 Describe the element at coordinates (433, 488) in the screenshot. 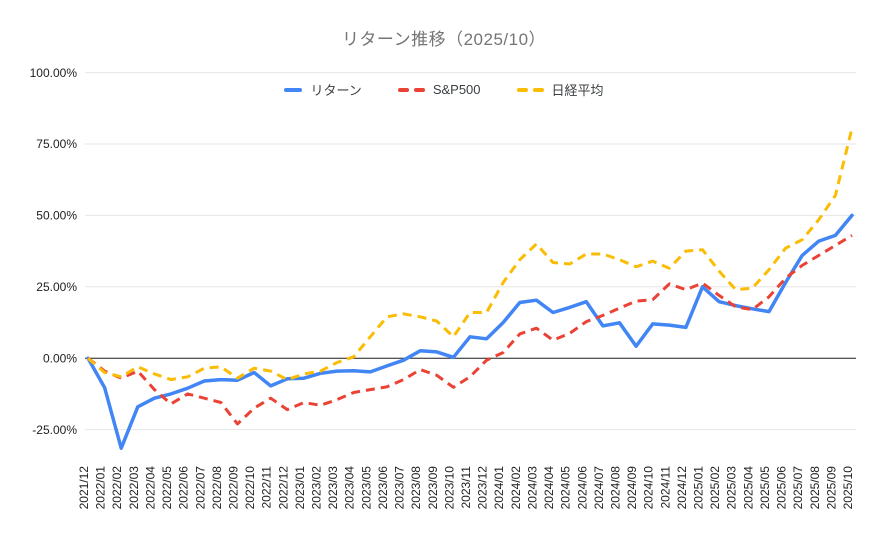

I see `x-axis-label: 2023/09` at that location.